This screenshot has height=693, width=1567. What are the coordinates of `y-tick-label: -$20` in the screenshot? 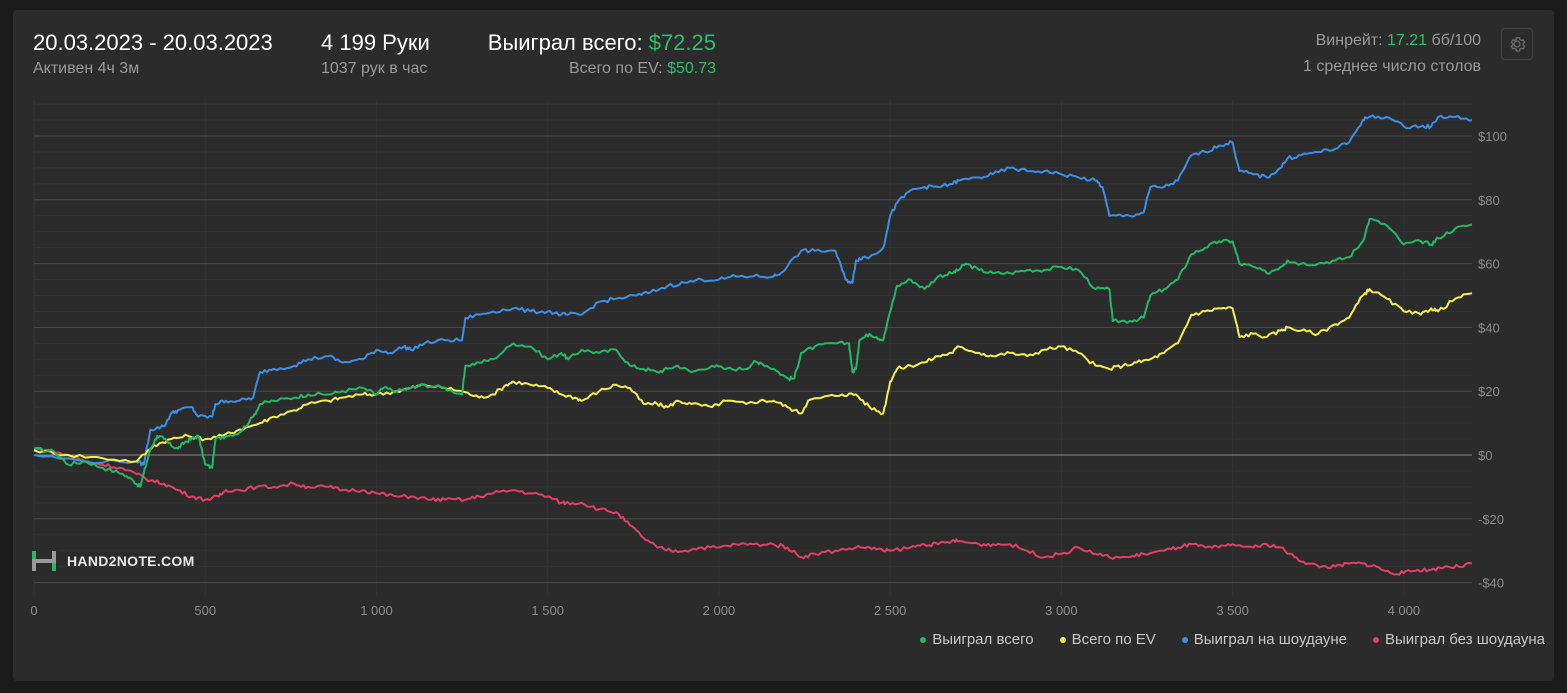 It's located at (1491, 519).